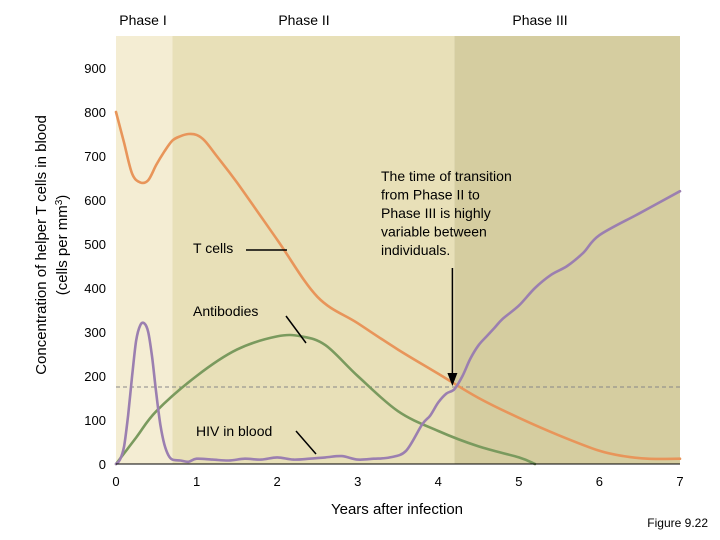 This screenshot has height=540, width=720. What do you see at coordinates (306, 442) in the screenshot?
I see `leader-line-hiv-in-blood` at bounding box center [306, 442].